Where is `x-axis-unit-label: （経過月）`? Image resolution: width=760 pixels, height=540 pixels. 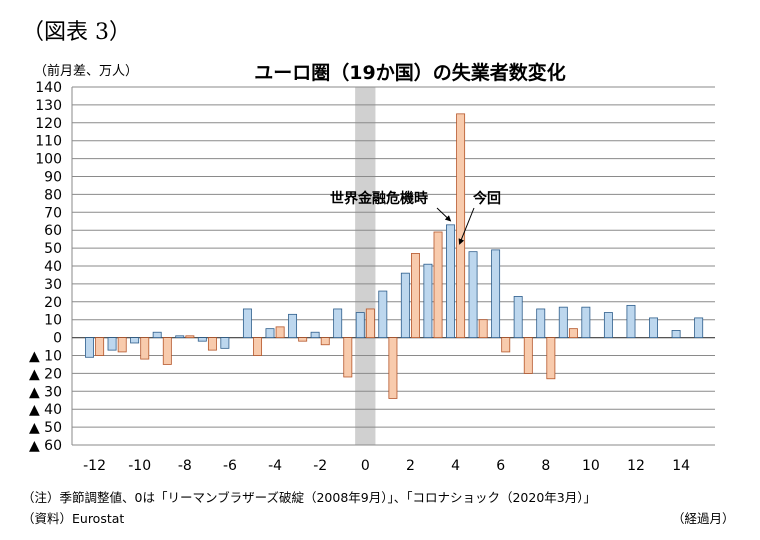 x-axis-unit-label: （経過月） is located at coordinates (703, 518).